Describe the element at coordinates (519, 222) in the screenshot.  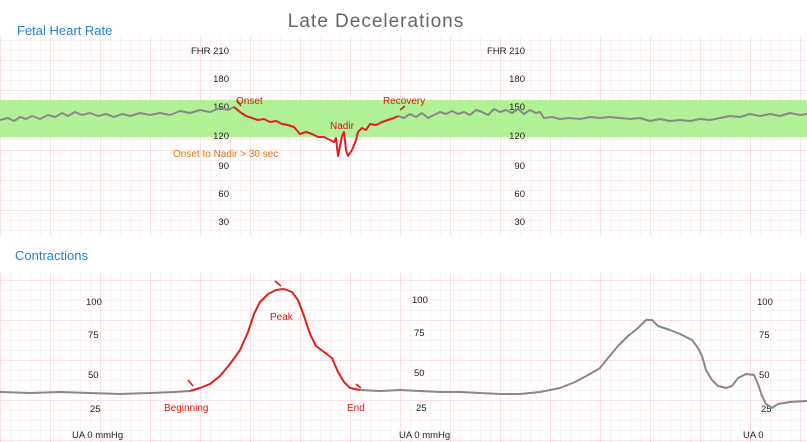
I see `fhr2-tick-30: 30` at that location.